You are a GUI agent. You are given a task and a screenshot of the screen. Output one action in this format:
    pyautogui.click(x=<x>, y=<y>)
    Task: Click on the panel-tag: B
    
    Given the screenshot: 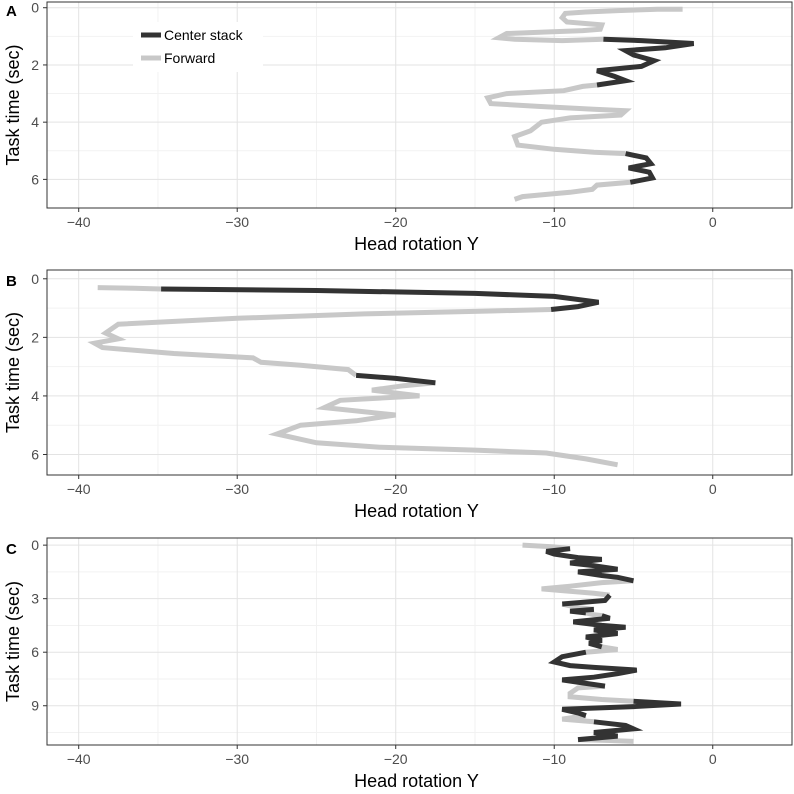 What is the action you would take?
    pyautogui.click(x=11, y=281)
    